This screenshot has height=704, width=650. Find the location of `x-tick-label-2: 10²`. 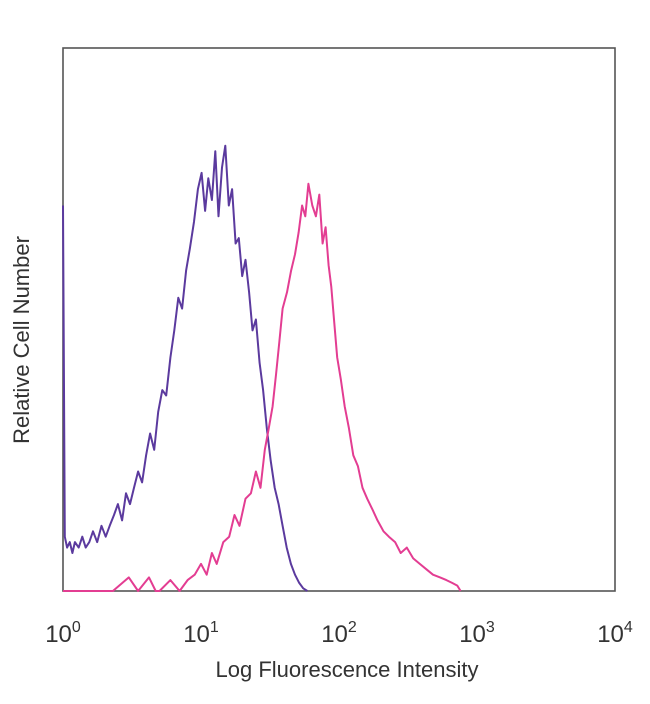

x-tick-label-2: 10² is located at coordinates (339, 633).